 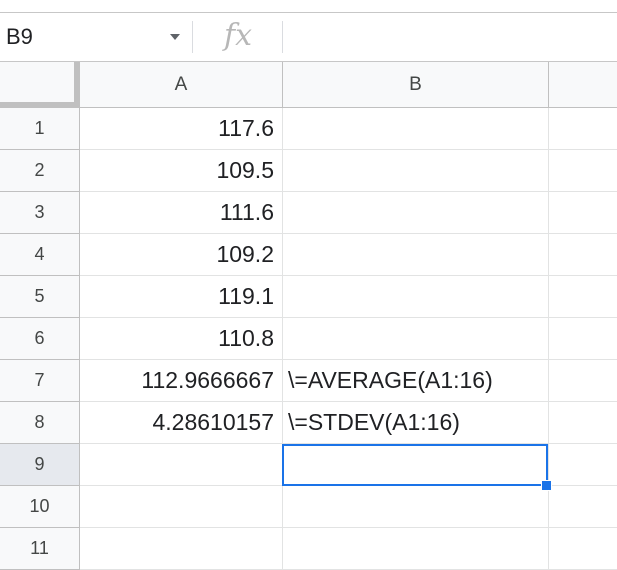 What do you see at coordinates (40, 105) in the screenshot?
I see `freeze-row-handle` at bounding box center [40, 105].